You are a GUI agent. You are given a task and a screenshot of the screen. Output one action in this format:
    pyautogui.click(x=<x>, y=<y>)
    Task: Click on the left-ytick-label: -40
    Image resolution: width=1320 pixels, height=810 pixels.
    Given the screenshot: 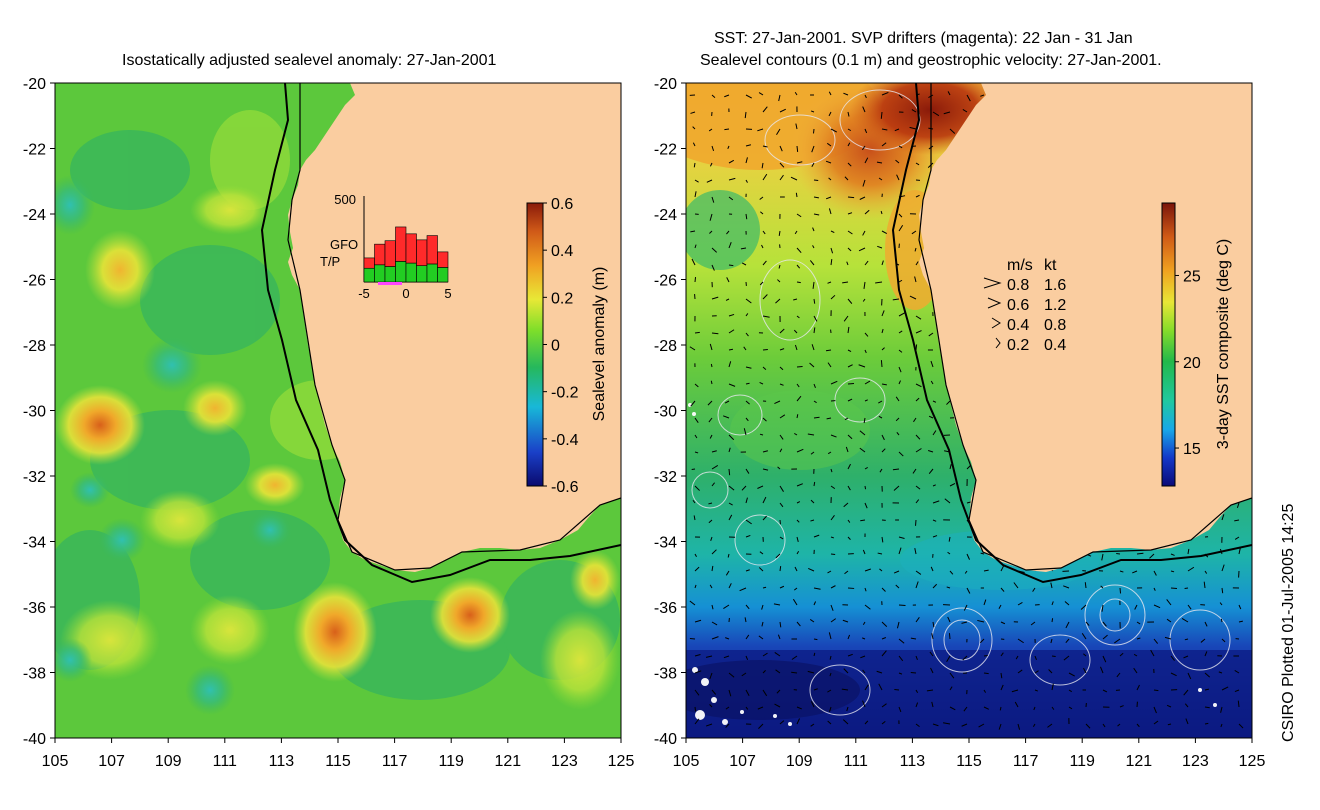 What is the action you would take?
    pyautogui.click(x=34, y=739)
    